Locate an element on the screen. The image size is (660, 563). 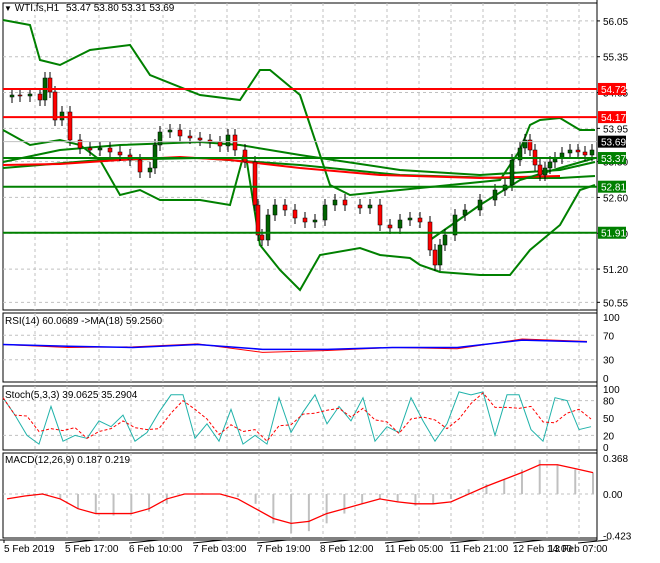
time-tick-label: 7 Feb 19:00 is located at coordinates (284, 549).